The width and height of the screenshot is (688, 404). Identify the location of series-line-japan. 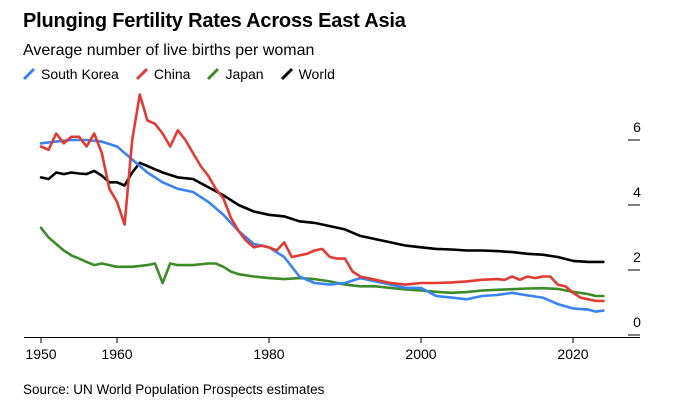
(322, 262).